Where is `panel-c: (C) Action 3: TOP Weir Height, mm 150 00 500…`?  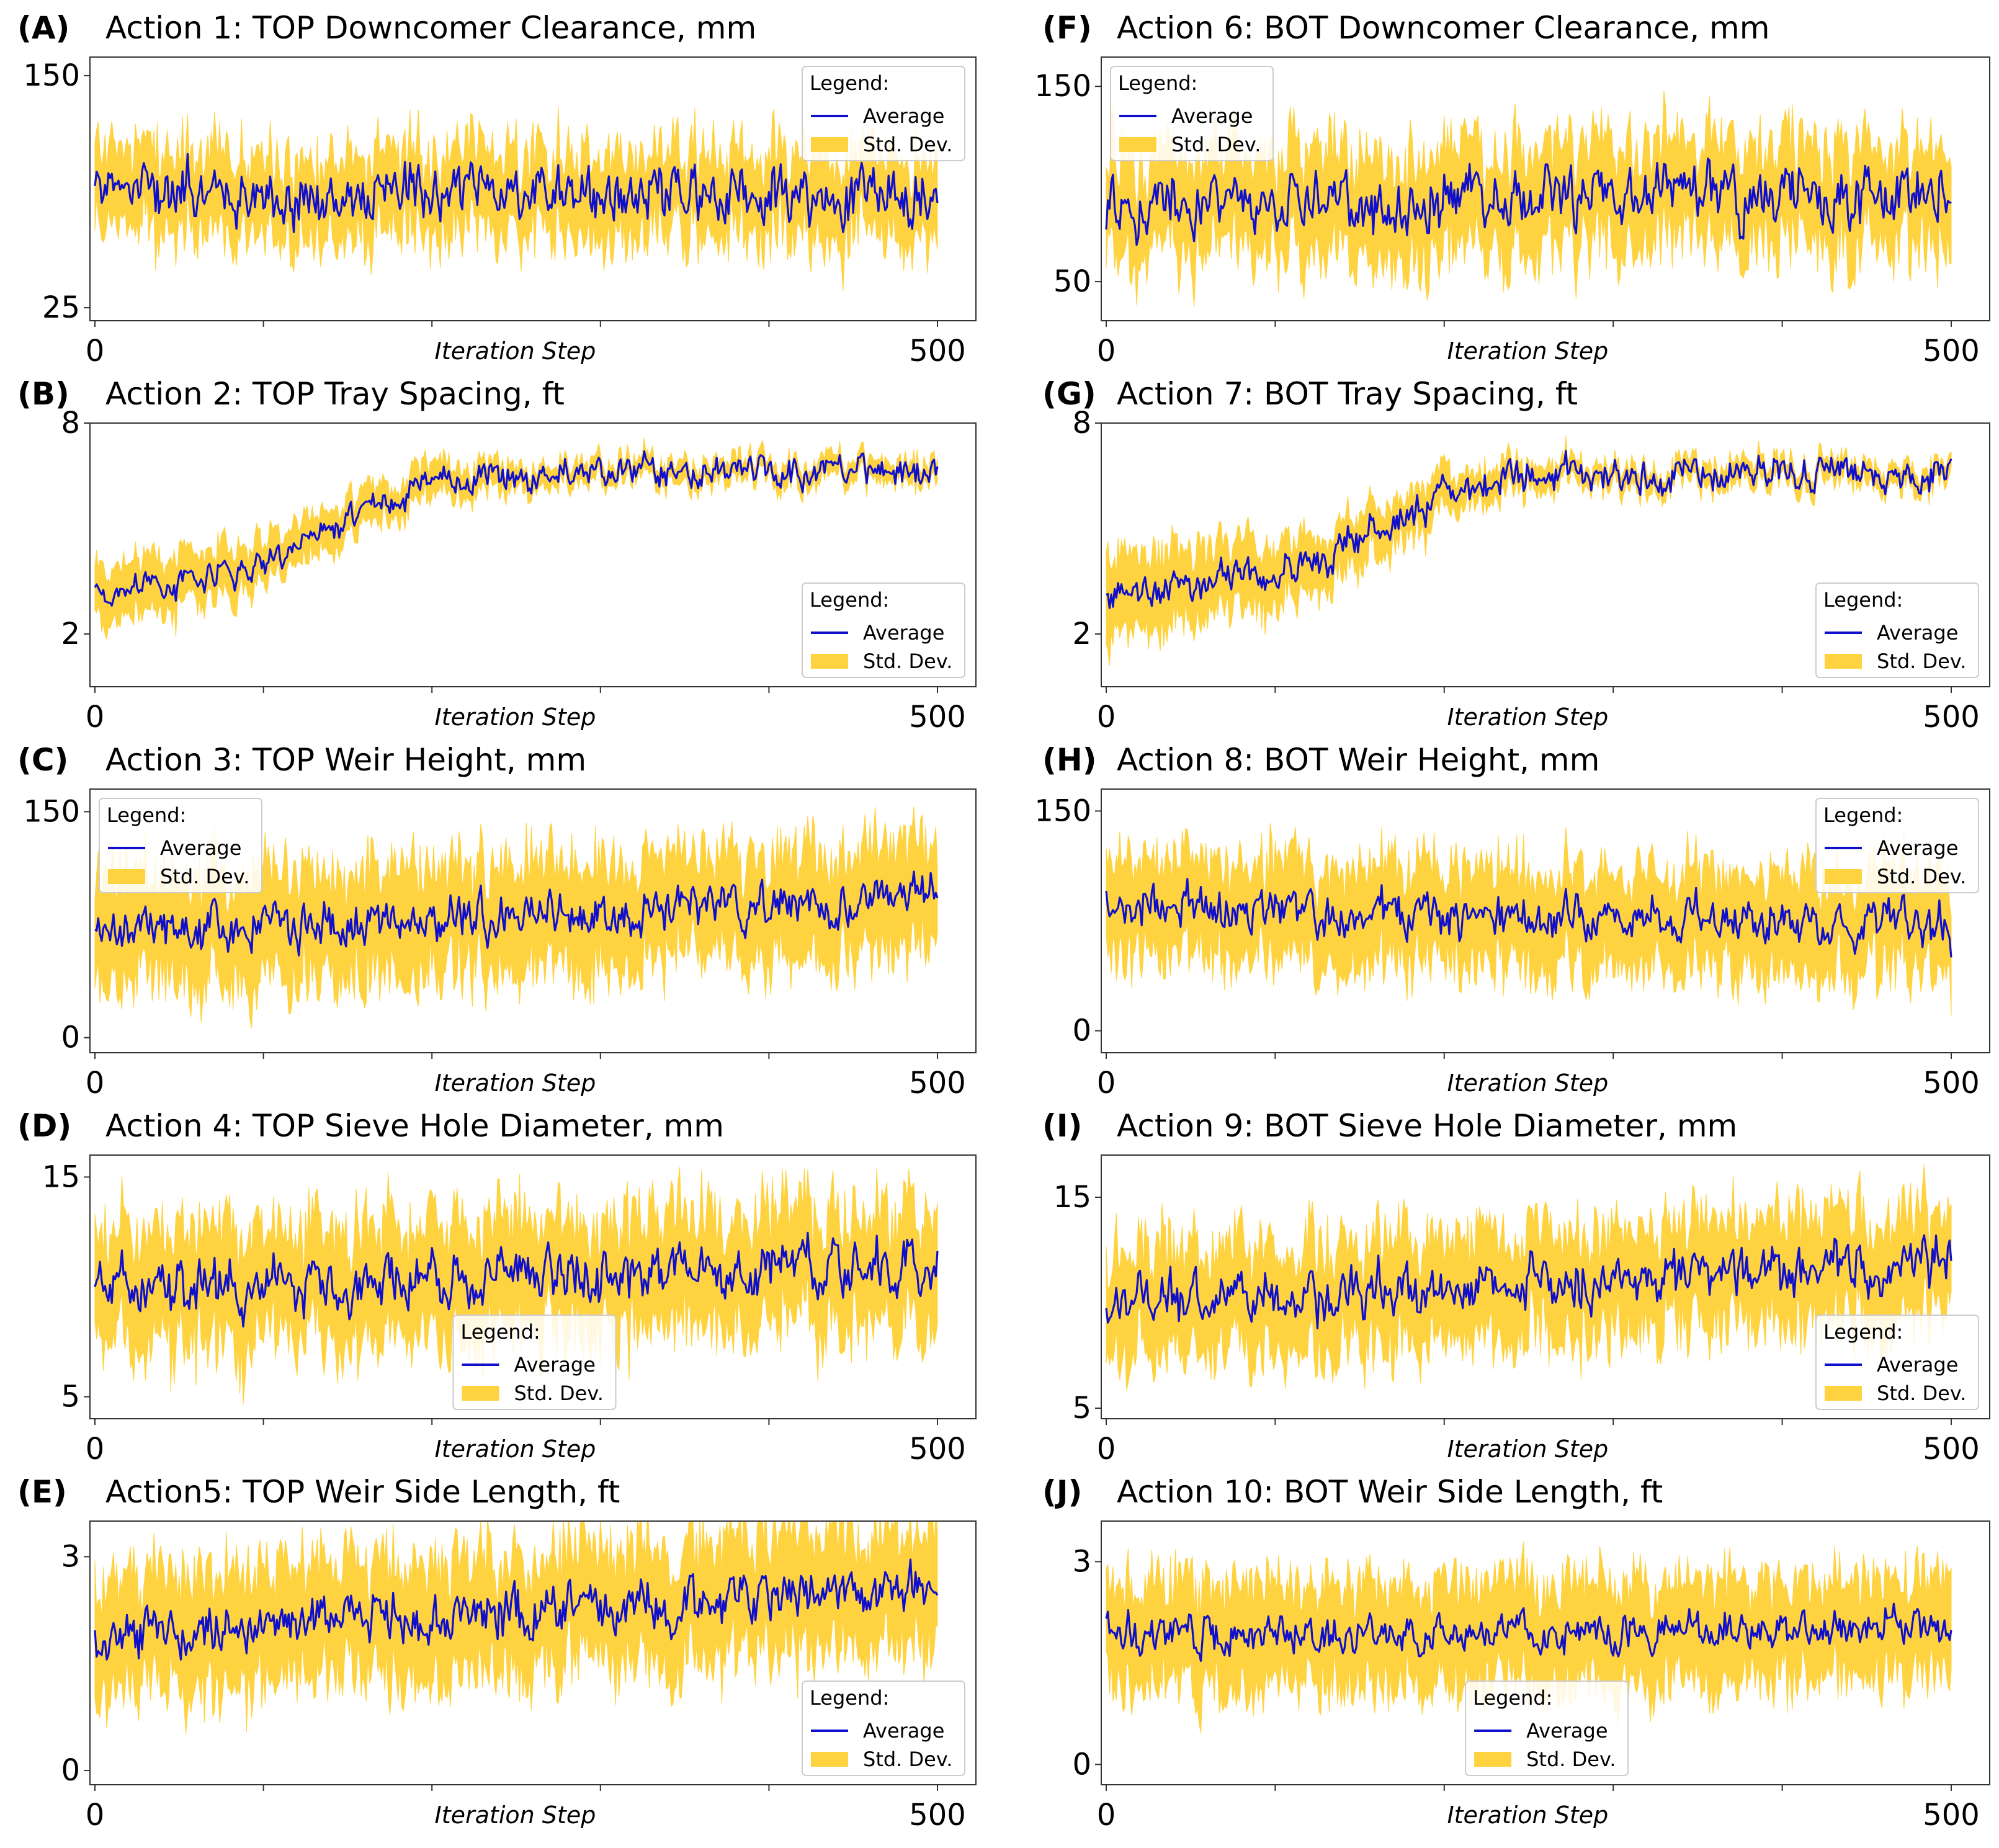
panel-c: (C) Action 3: TOP Weir Height, mm 150 00 500… is located at coordinates (497, 921).